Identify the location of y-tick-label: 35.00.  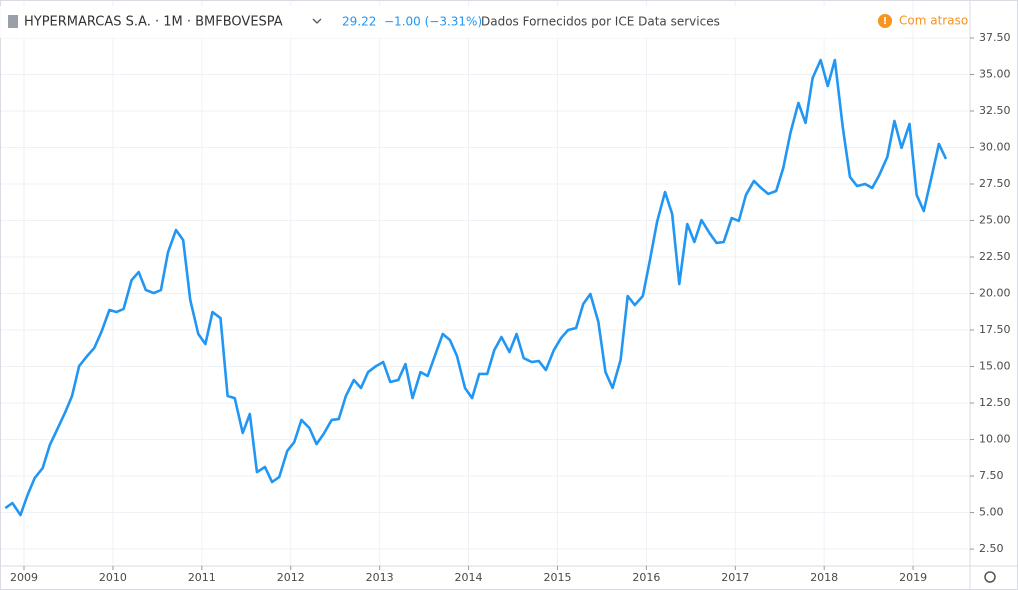
(995, 73).